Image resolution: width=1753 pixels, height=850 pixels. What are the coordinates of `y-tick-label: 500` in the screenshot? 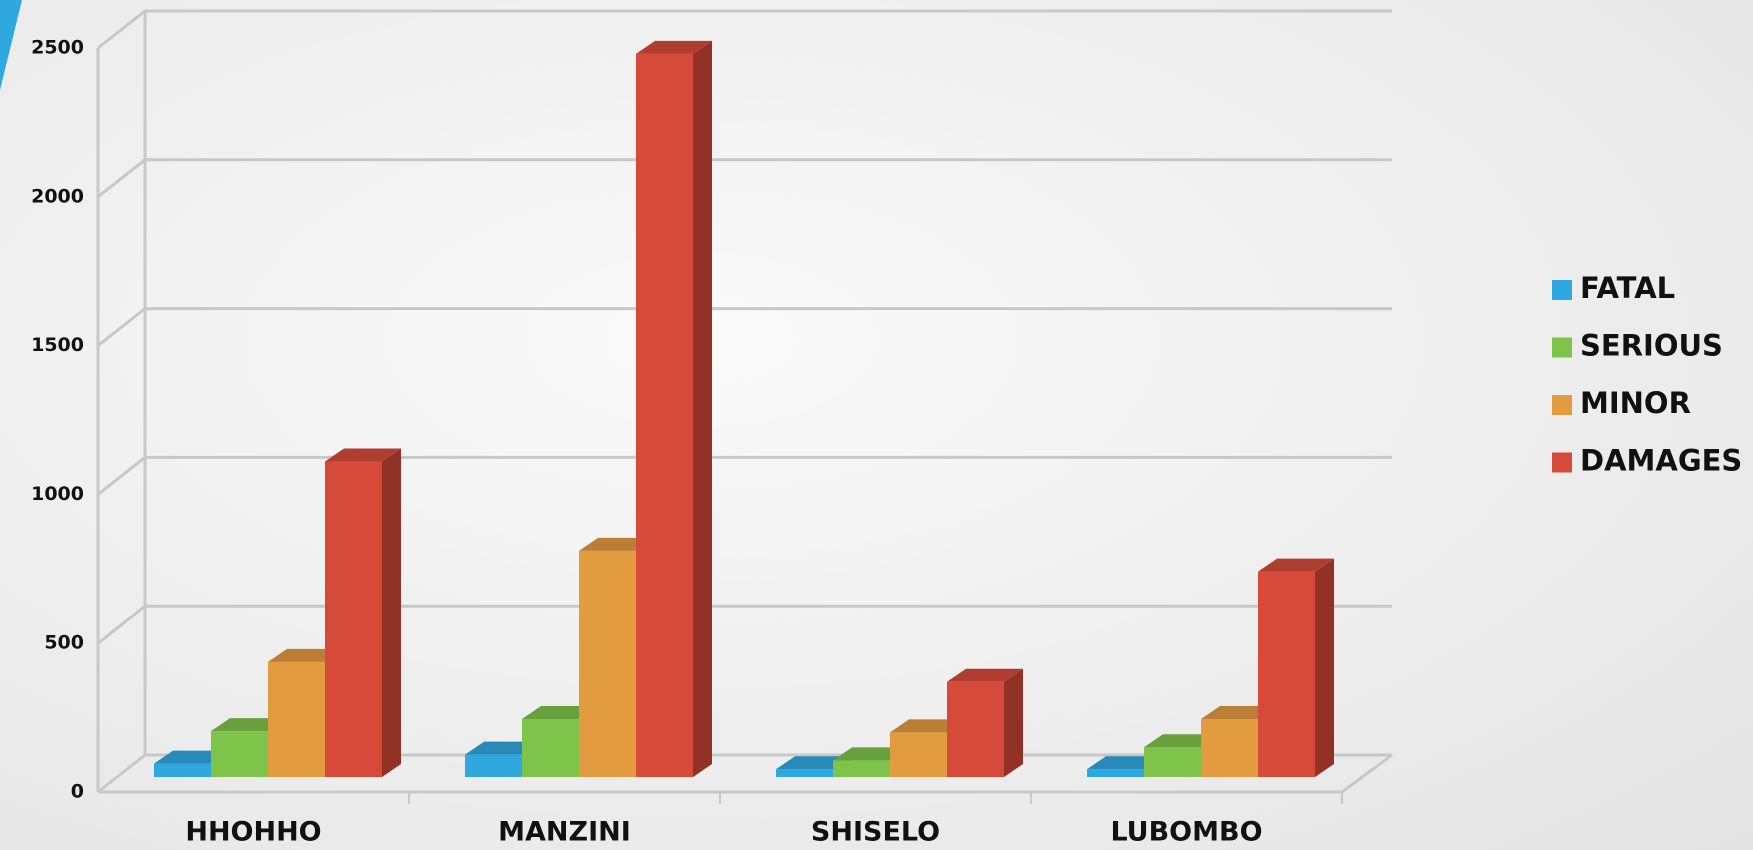 It's located at (64, 643).